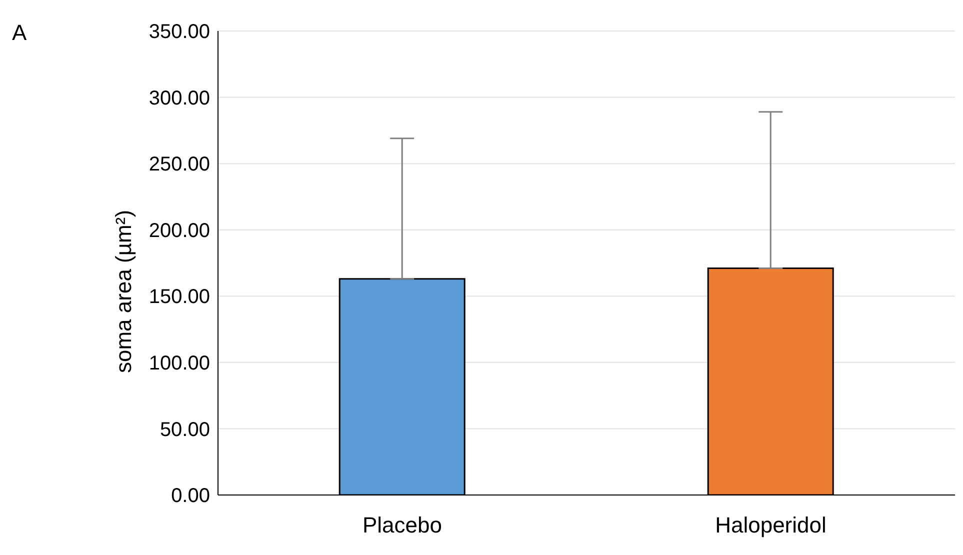 The width and height of the screenshot is (963, 555). What do you see at coordinates (123, 291) in the screenshot?
I see `y-axis-title: soma area (µm²)` at bounding box center [123, 291].